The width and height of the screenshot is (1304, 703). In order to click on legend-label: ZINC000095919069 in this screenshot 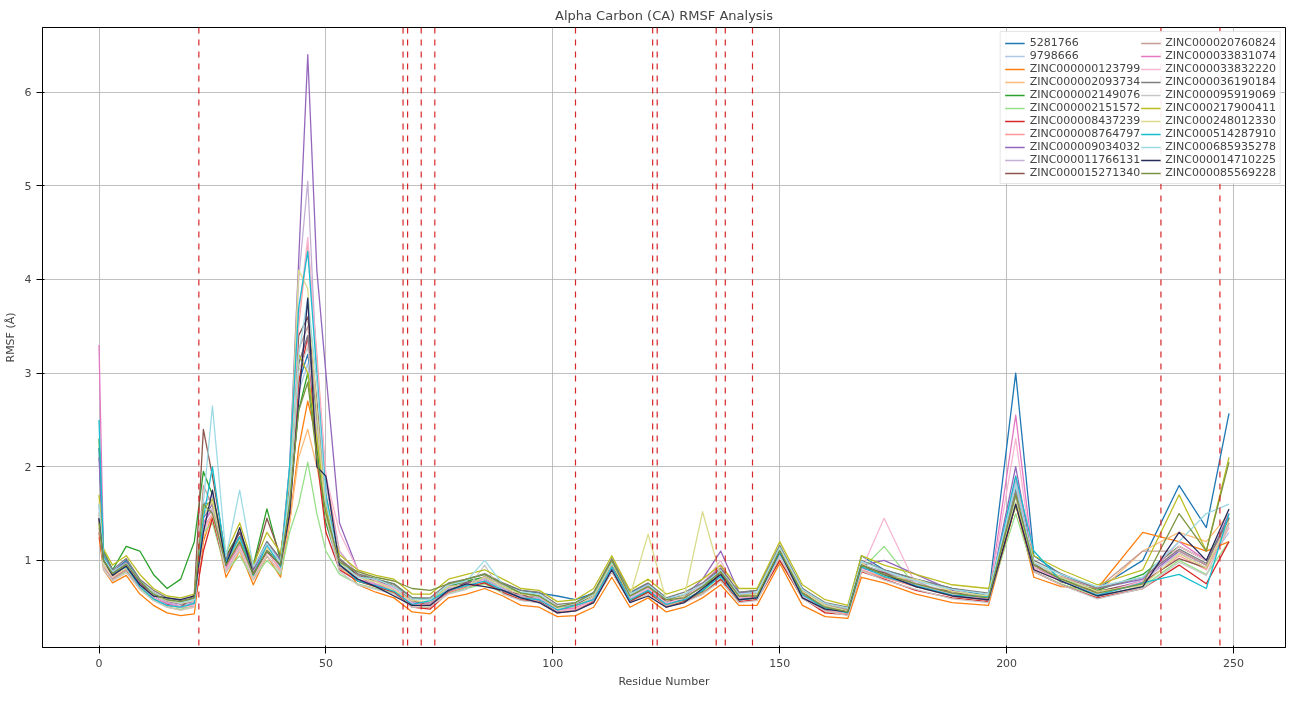, I will do `click(1220, 94)`.